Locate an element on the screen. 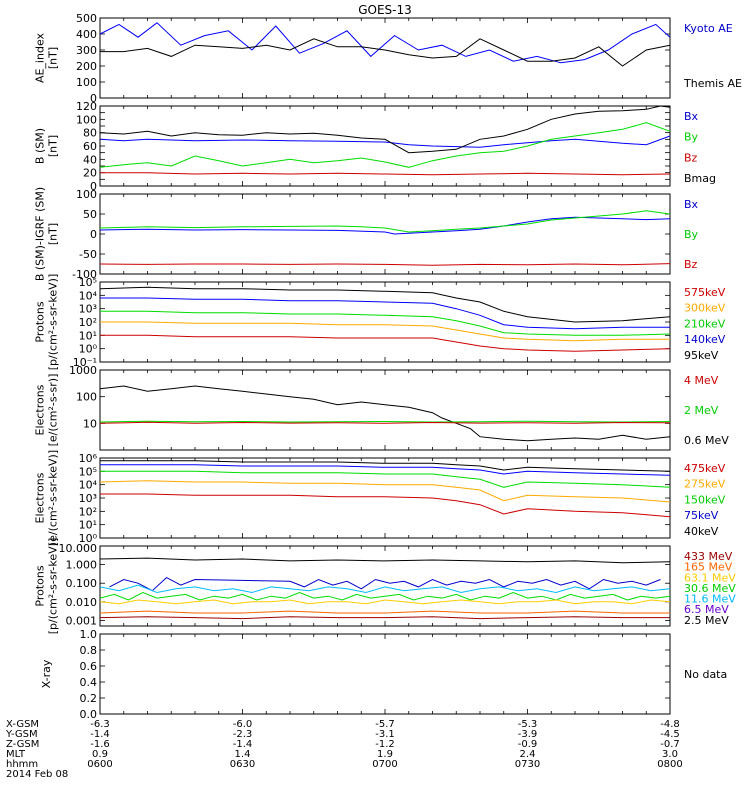 The width and height of the screenshot is (750, 804). series-line-bz is located at coordinates (385, 264).